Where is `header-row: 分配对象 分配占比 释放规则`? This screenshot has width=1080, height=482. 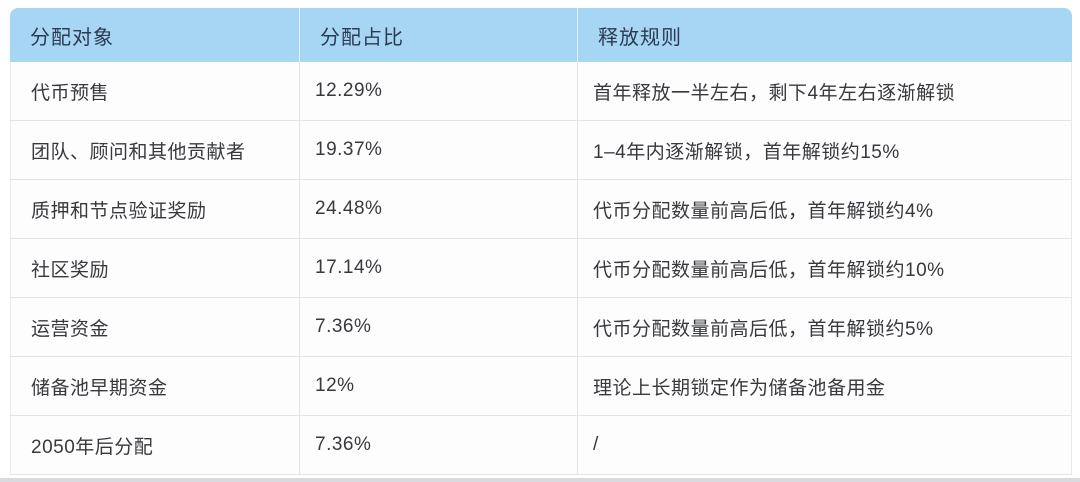
header-row: 分配对象 分配占比 释放规则 is located at coordinates (541, 35).